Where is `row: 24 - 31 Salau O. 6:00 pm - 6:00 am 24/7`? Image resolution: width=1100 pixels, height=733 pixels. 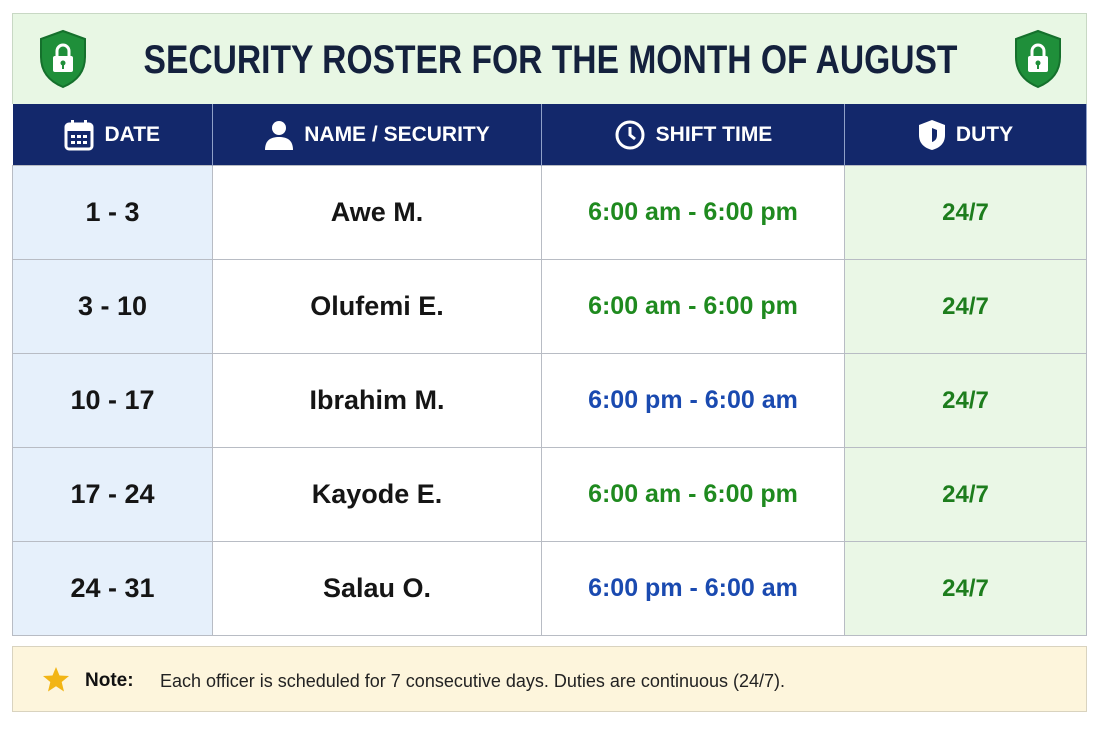 row: 24 - 31 Salau O. 6:00 pm - 6:00 am 24/7 is located at coordinates (549, 588).